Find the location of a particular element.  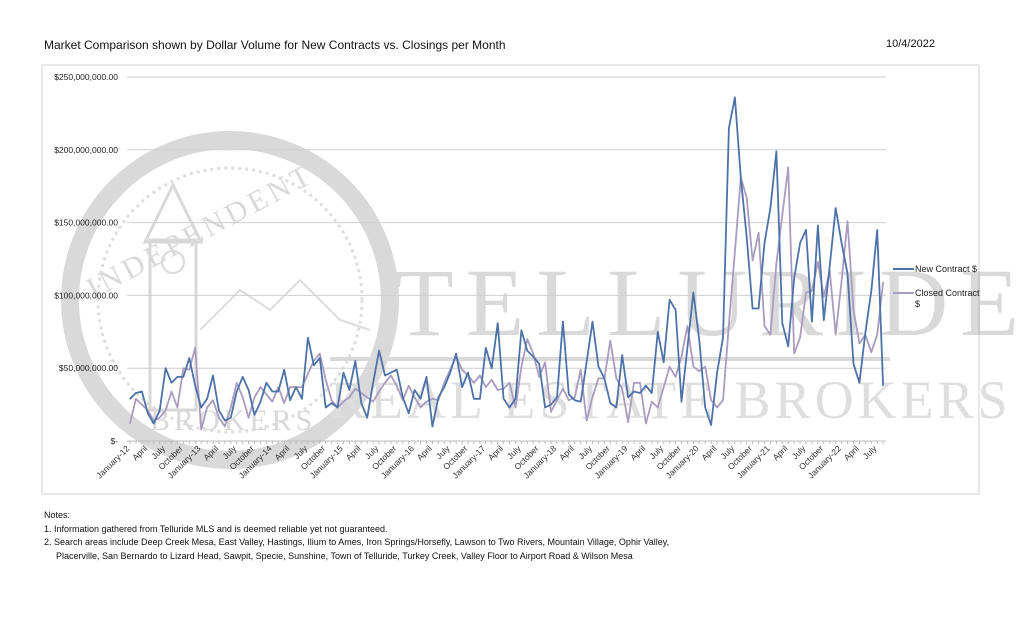

legend-label: New Contract $ is located at coordinates (946, 269).